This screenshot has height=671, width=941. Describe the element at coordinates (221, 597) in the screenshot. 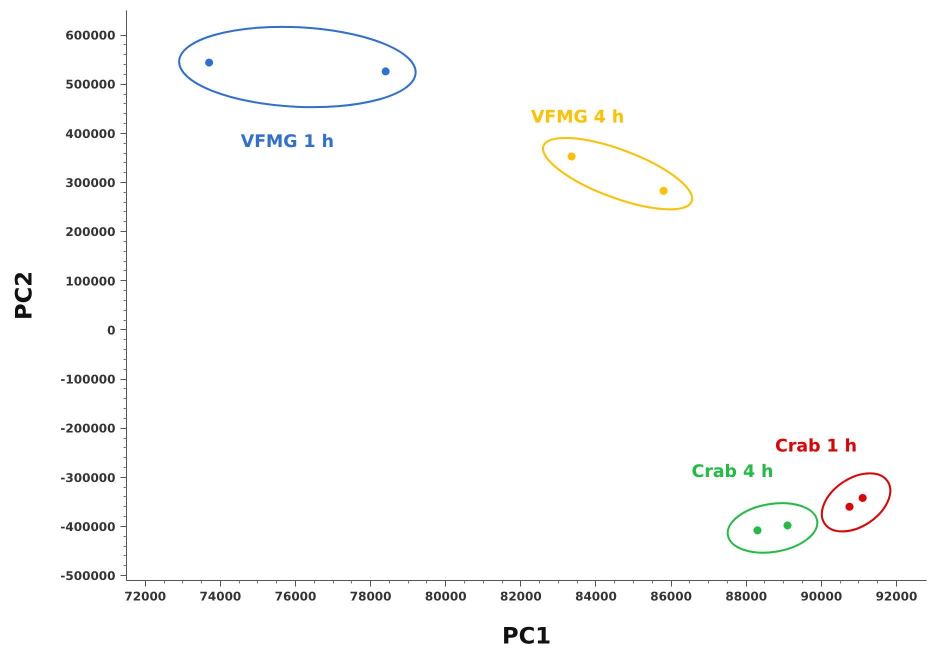

I see `x-tick-label: 74000` at that location.